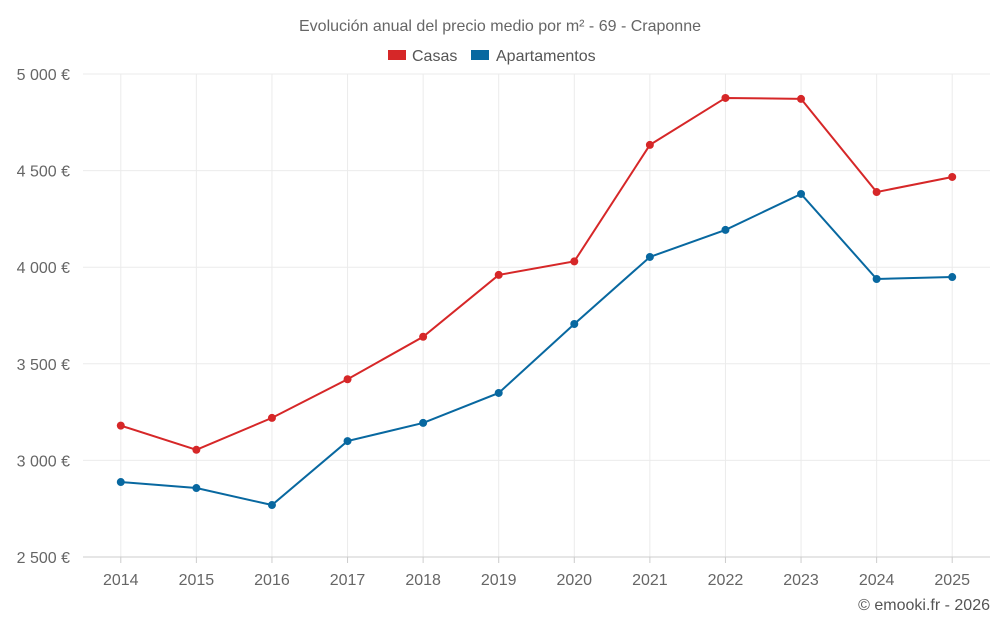 This screenshot has height=625, width=1000. What do you see at coordinates (801, 580) in the screenshot?
I see `x-tick-label: 2023` at bounding box center [801, 580].